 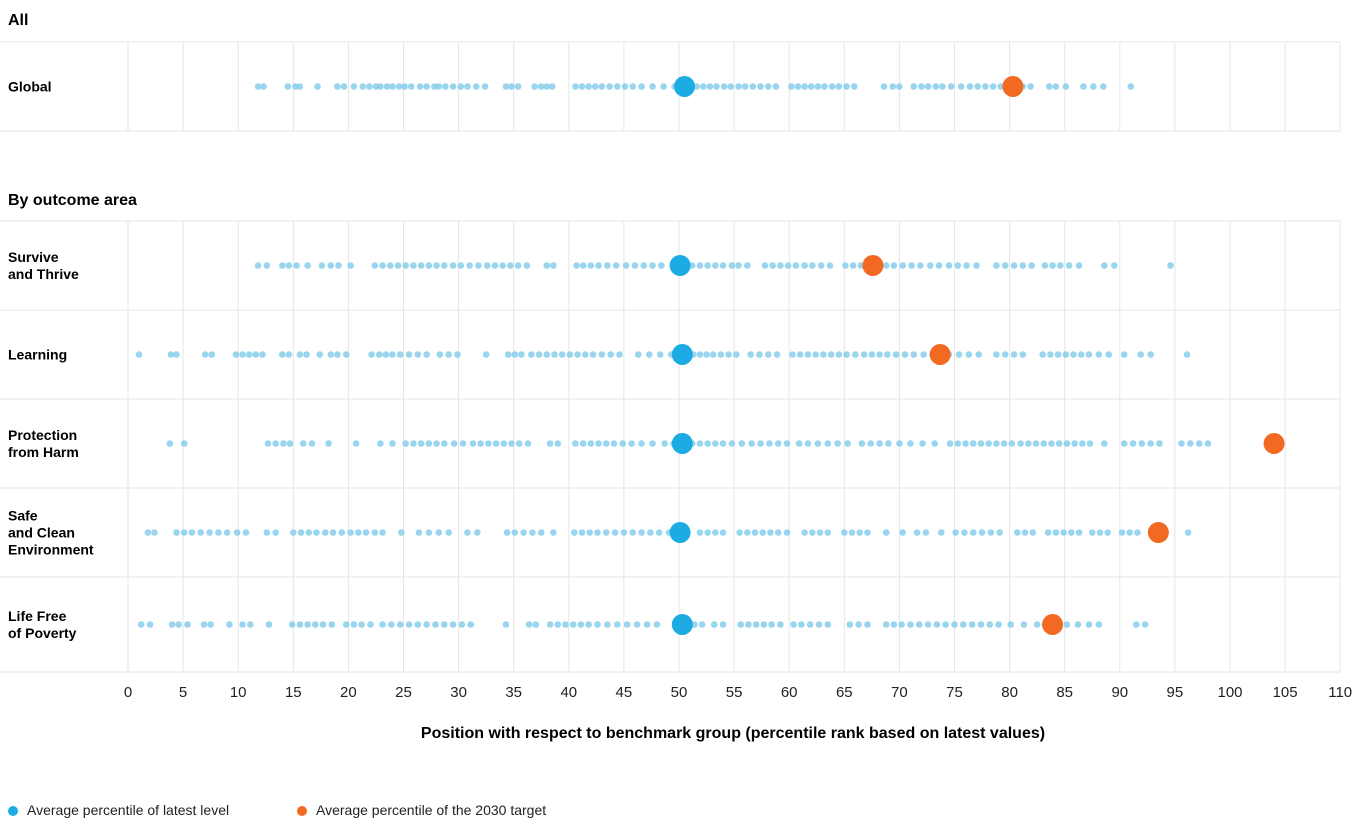 I want to click on x-tick-label: 105, so click(x=1285, y=692).